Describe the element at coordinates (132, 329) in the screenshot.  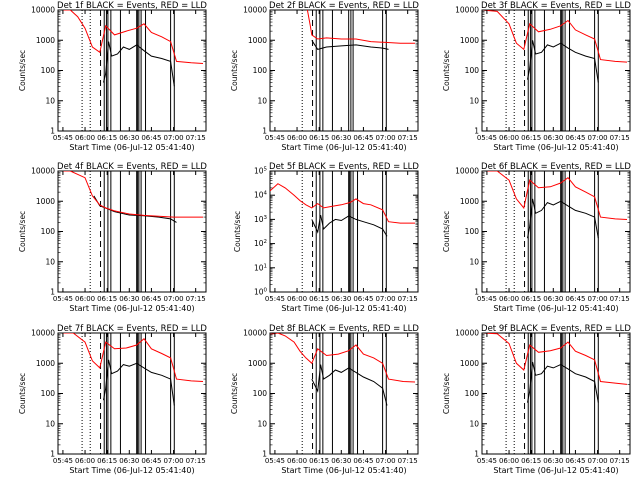
I see `panel-title: Det 7f BLACK = Events, RED = LLD` at that location.